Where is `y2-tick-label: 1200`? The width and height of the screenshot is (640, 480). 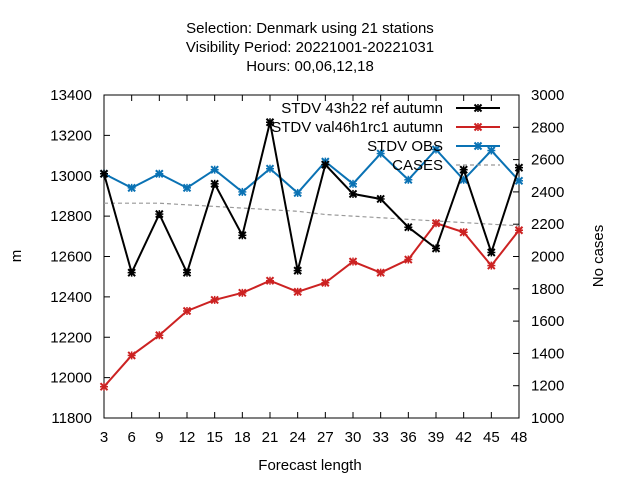 y2-tick-label: 1200 is located at coordinates (547, 386).